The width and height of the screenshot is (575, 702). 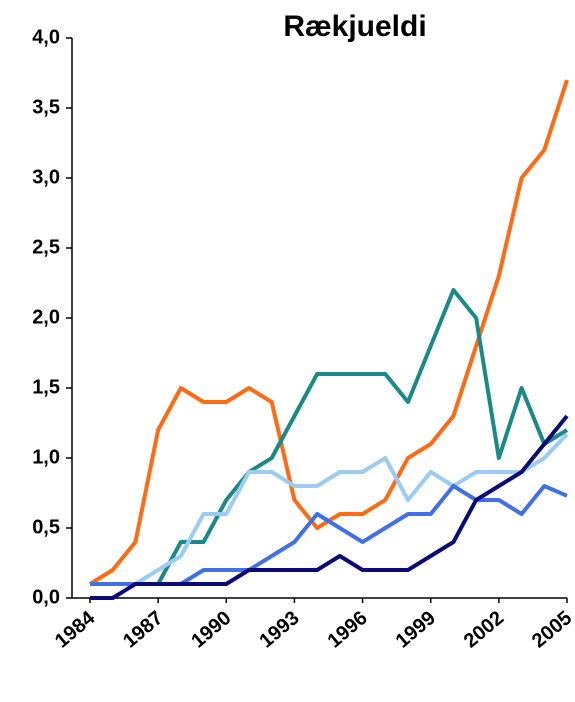 I want to click on y-tick-label: 1,5, so click(x=46, y=387).